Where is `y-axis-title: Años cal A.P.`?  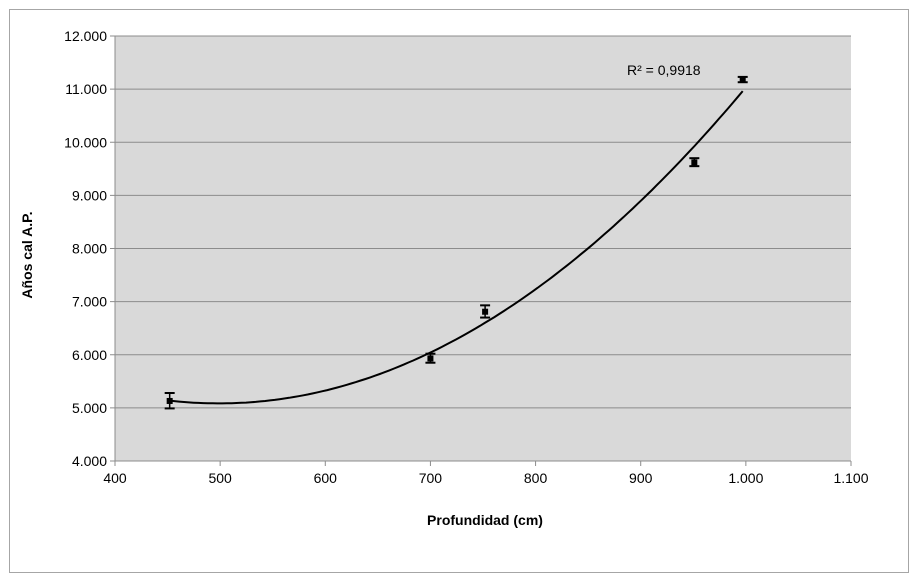 y-axis-title: Años cal A.P. is located at coordinates (27, 254).